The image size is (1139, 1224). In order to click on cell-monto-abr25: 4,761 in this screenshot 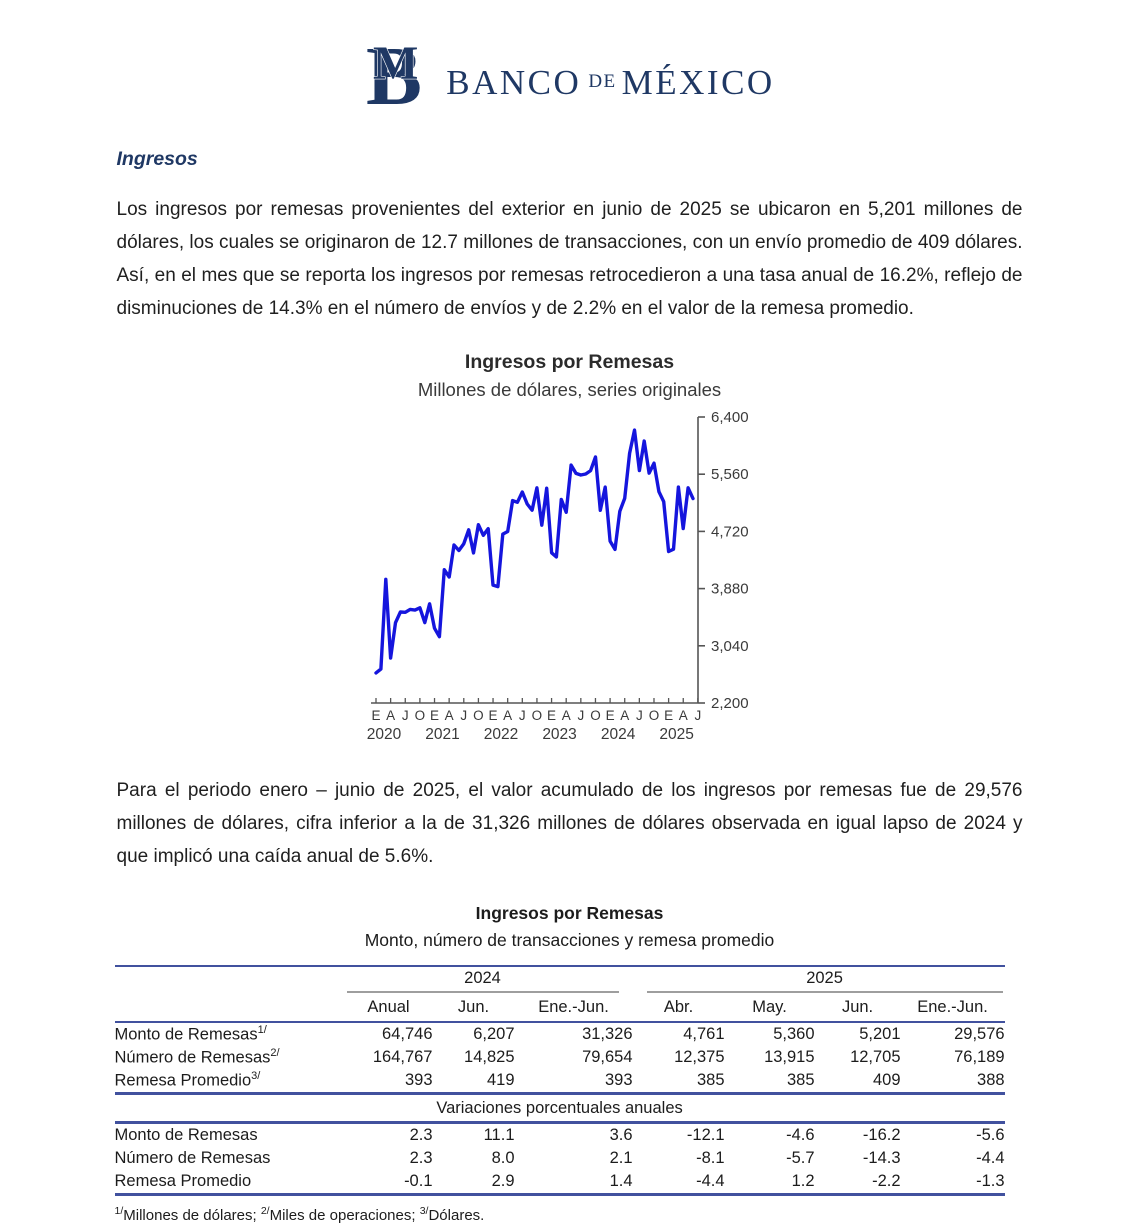, I will do `click(704, 1034)`.